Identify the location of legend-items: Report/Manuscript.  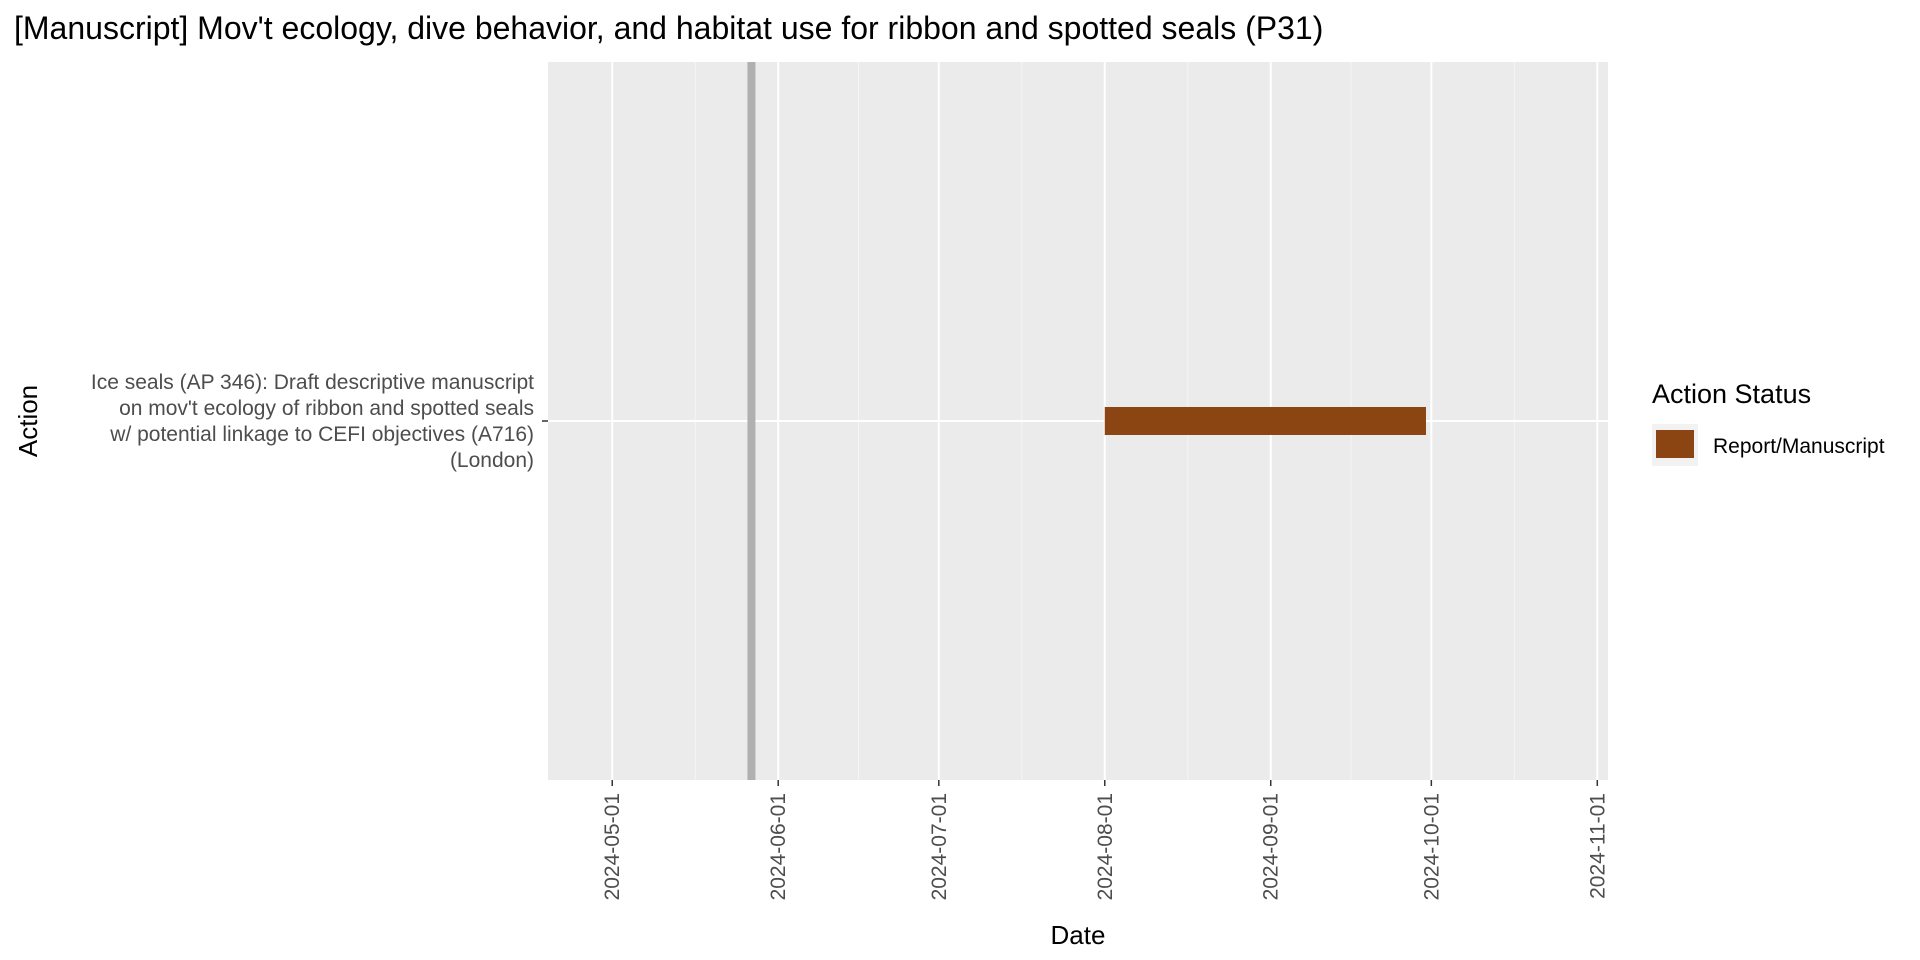
(1768, 445).